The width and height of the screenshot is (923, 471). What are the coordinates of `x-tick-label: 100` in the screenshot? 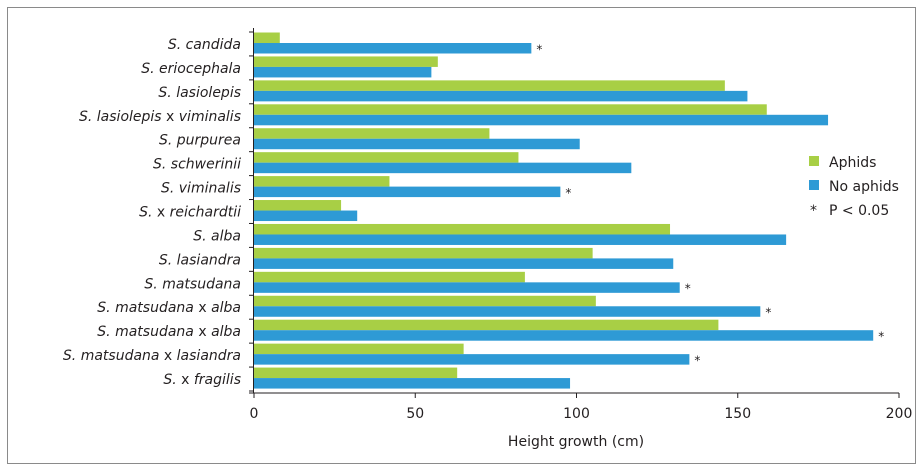 It's located at (576, 414).